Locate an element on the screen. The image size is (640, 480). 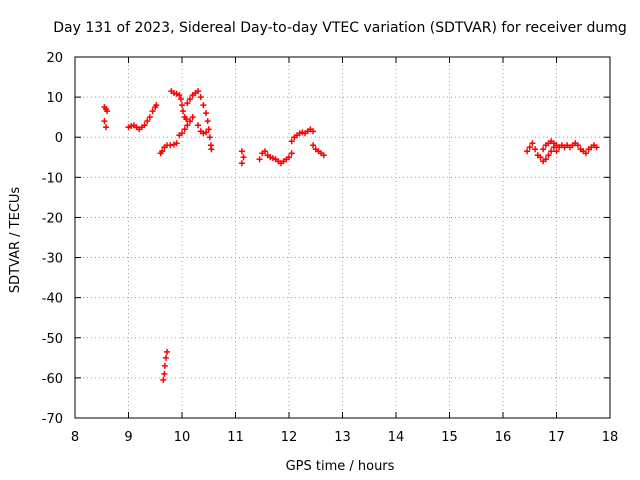
y-axis-label: SDTVAR / TECUs is located at coordinates (15, 240).